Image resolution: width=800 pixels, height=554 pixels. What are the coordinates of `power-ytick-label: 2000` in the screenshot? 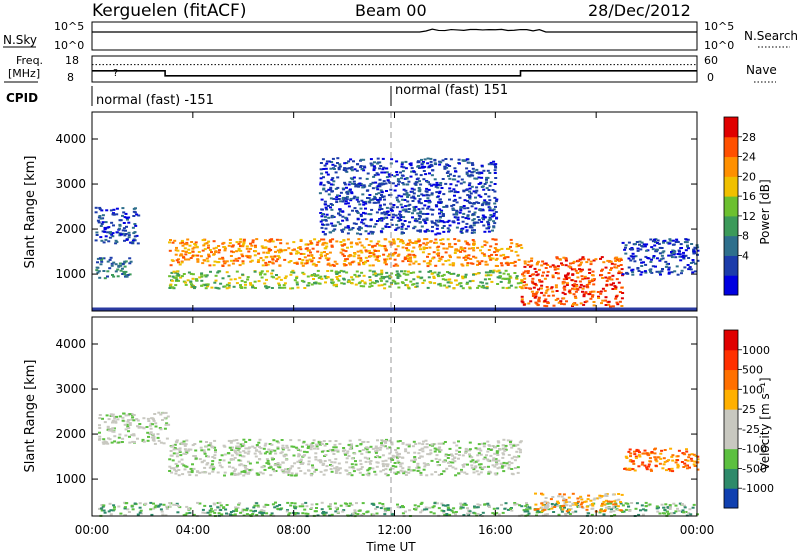 It's located at (70, 229).